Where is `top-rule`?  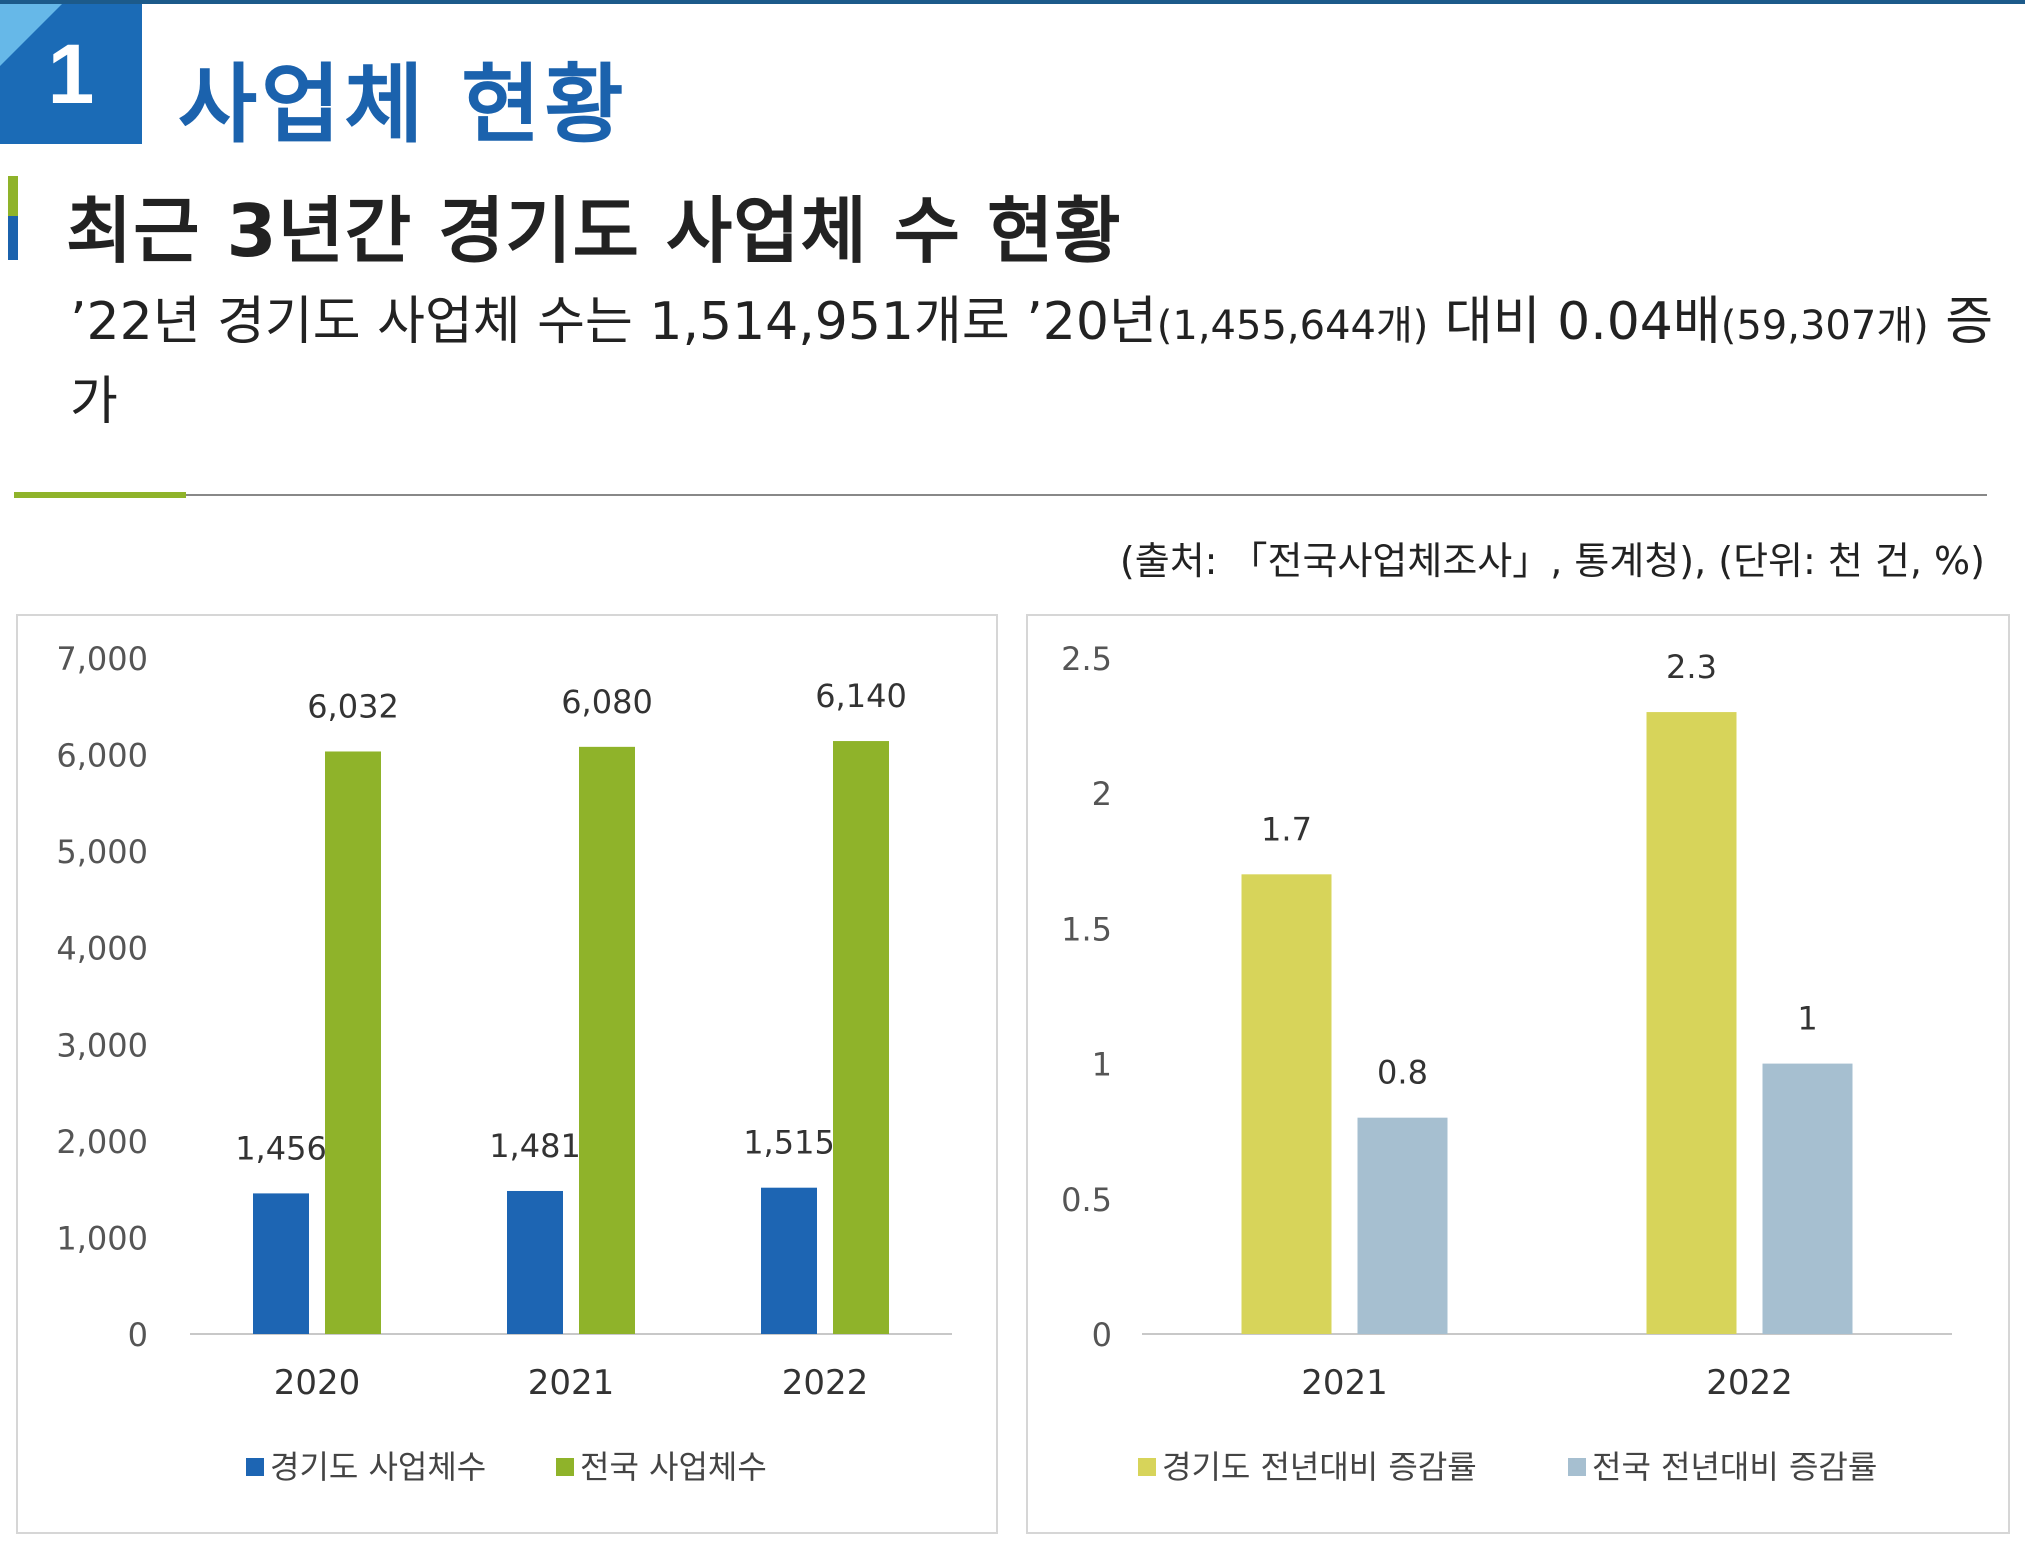
top-rule is located at coordinates (1012, 2).